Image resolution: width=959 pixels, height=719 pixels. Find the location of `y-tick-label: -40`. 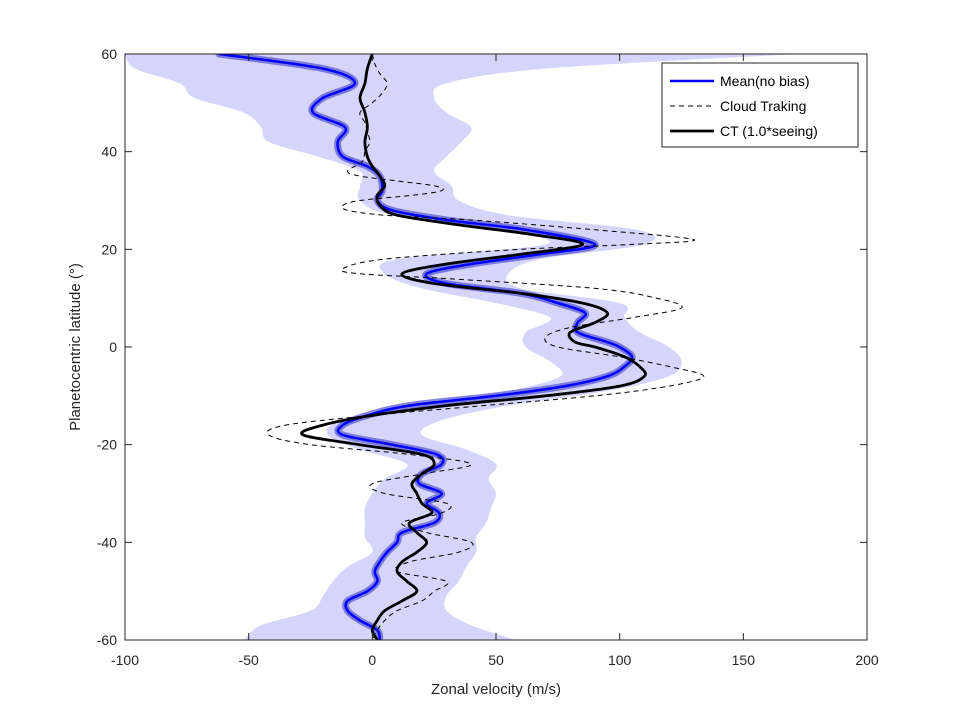

y-tick-label: -40 is located at coordinates (107, 542).